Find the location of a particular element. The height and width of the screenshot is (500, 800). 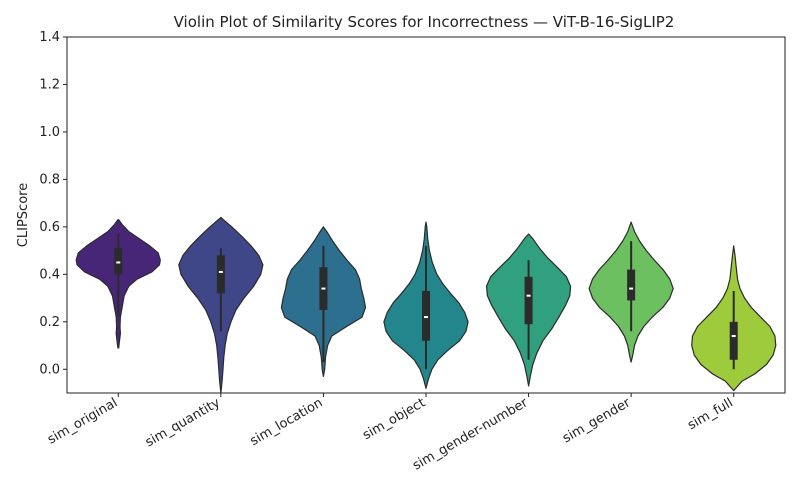

x-tick-label-sim_gender-number: sim_gender-number is located at coordinates (470, 434).